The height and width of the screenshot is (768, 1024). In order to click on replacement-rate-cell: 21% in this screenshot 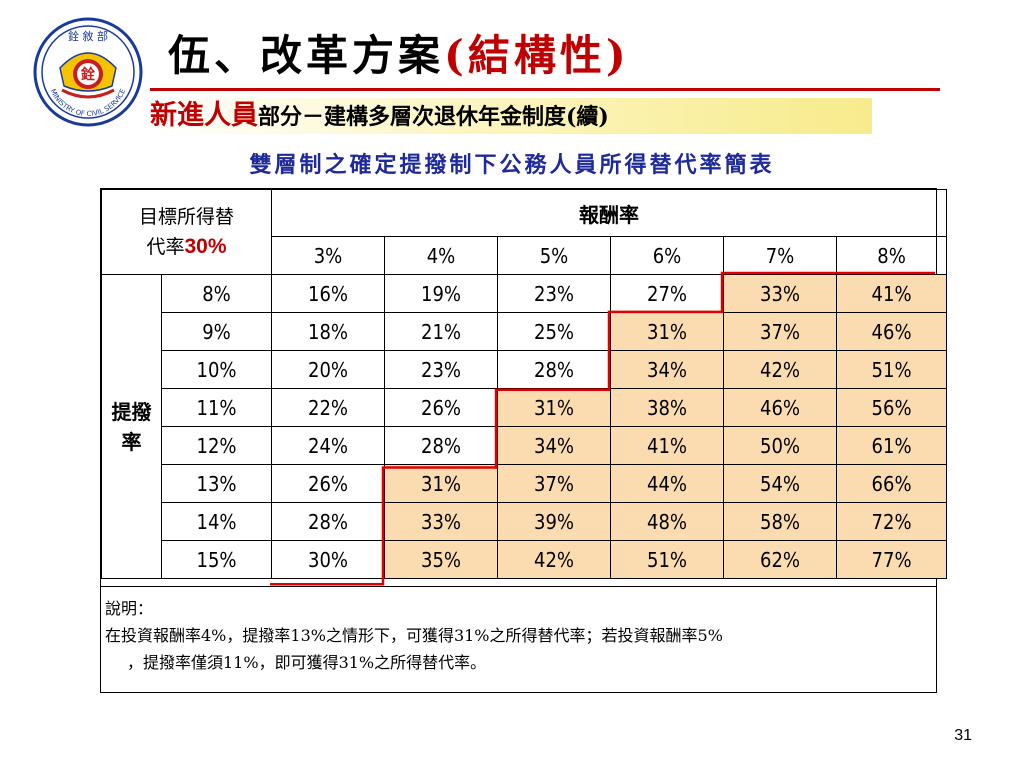, I will do `click(441, 331)`.